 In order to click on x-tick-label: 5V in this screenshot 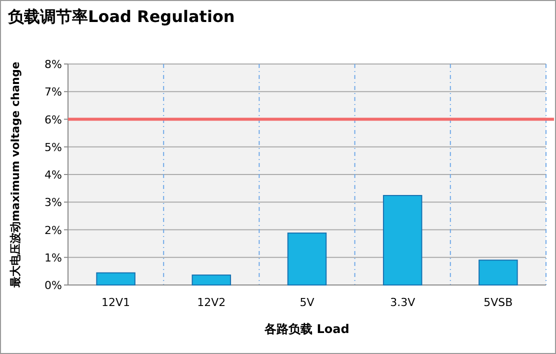, I will do `click(307, 302)`.